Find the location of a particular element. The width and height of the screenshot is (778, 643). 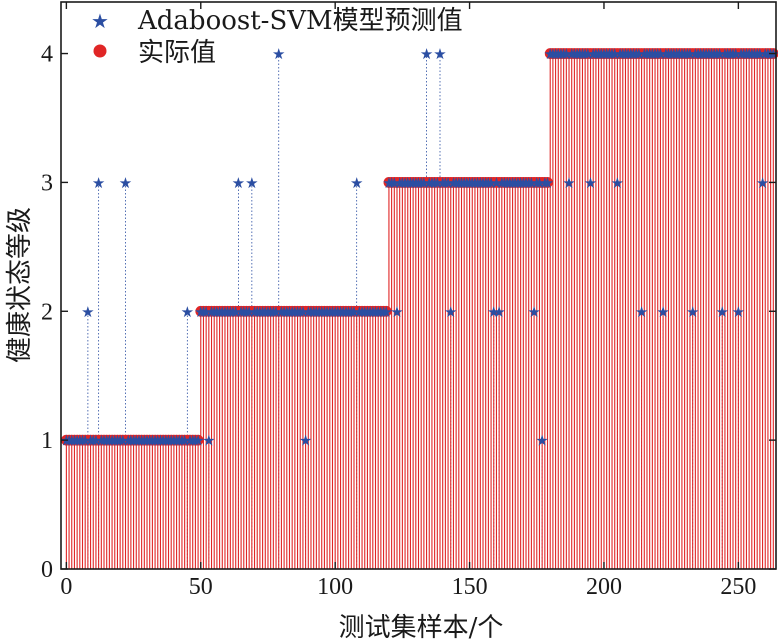

x-axis-title: 测试集样本/个 is located at coordinates (421, 628).